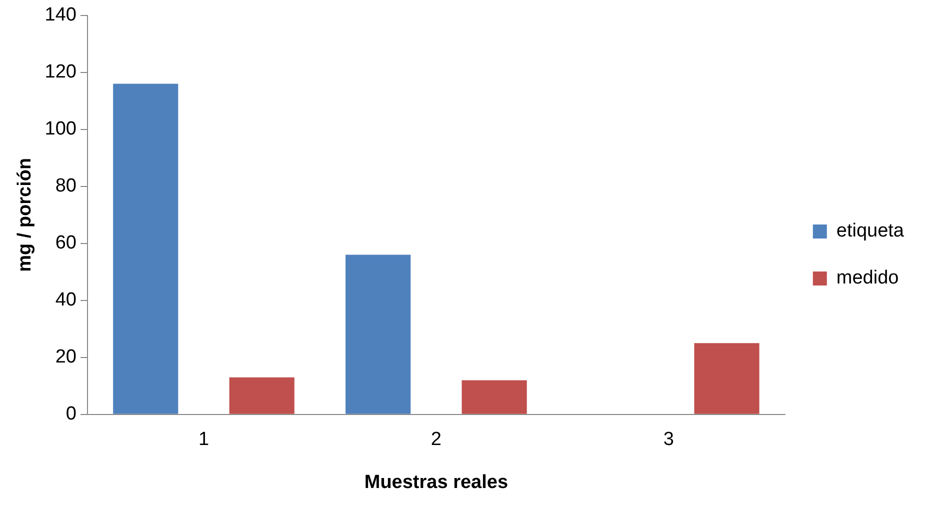 This screenshot has height=506, width=934. I want to click on y-tick-label: 120, so click(60, 72).